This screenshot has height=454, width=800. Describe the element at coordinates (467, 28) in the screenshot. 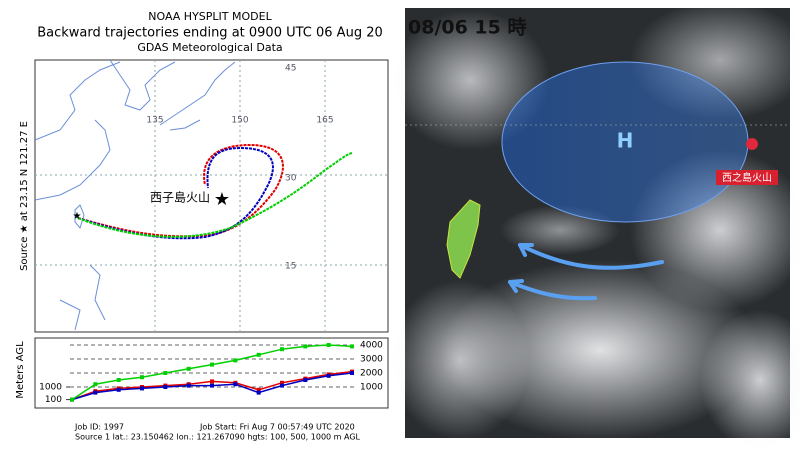

I see `timestamp: 08/06 15 時` at that location.